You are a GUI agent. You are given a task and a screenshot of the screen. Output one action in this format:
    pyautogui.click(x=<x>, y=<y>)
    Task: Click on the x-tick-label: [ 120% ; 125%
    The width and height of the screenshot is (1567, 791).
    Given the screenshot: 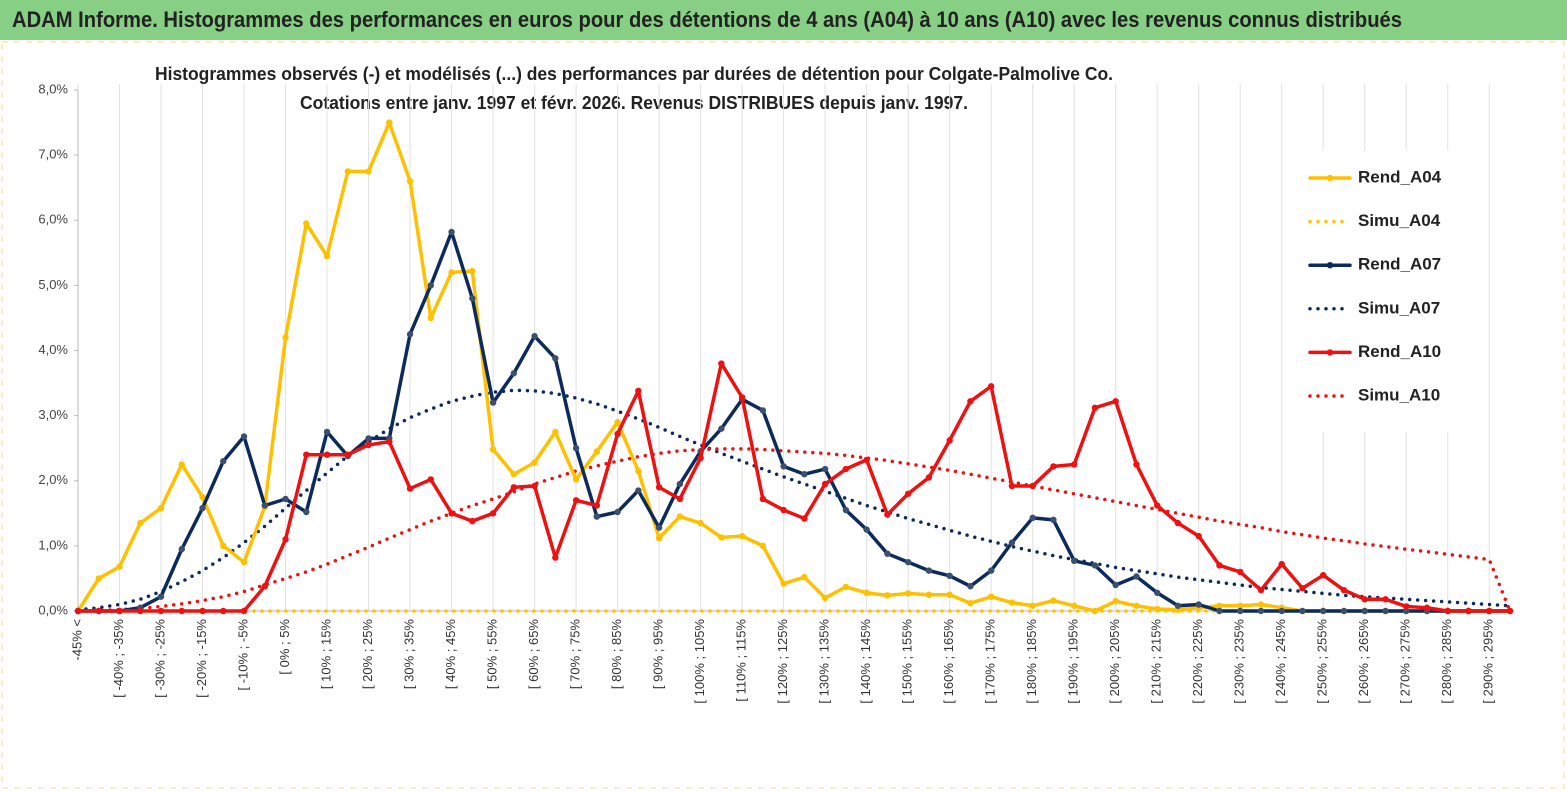 What is the action you would take?
    pyautogui.click(x=782, y=661)
    